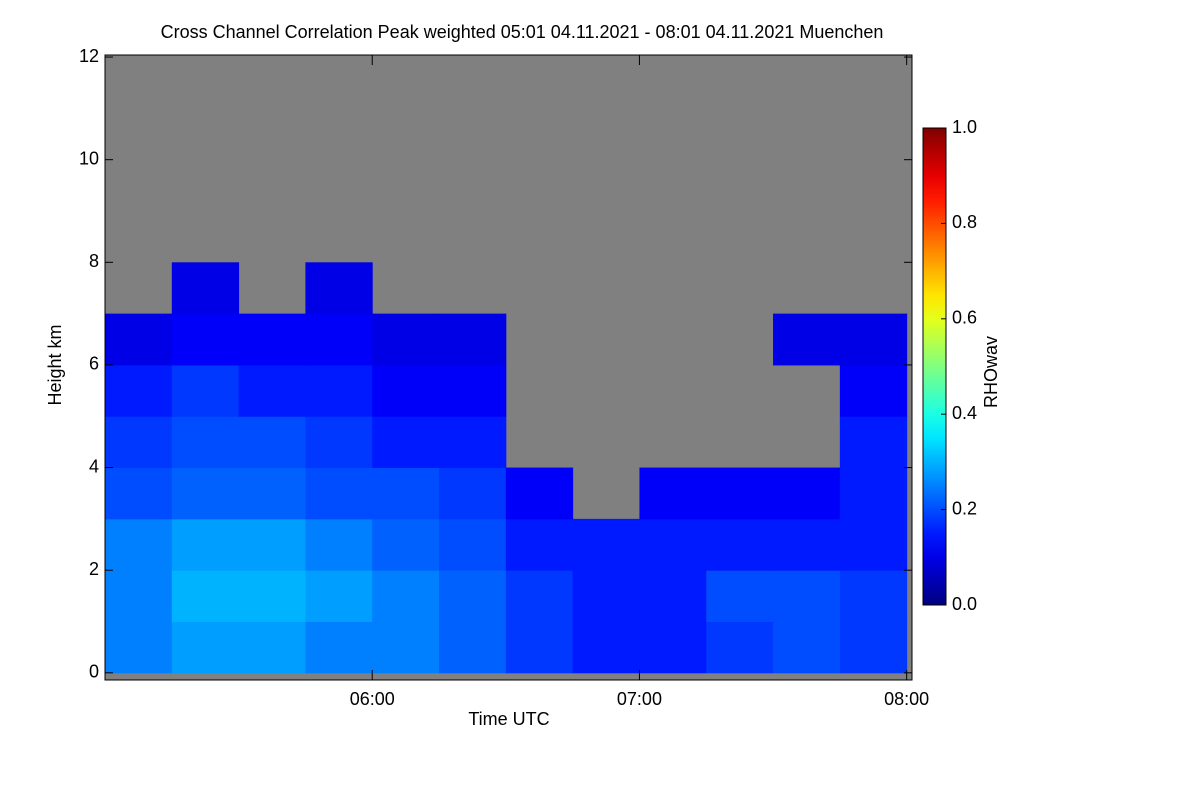 This screenshot has height=800, width=1200. What do you see at coordinates (372, 699) in the screenshot?
I see `x-tick-label: 06:00` at bounding box center [372, 699].